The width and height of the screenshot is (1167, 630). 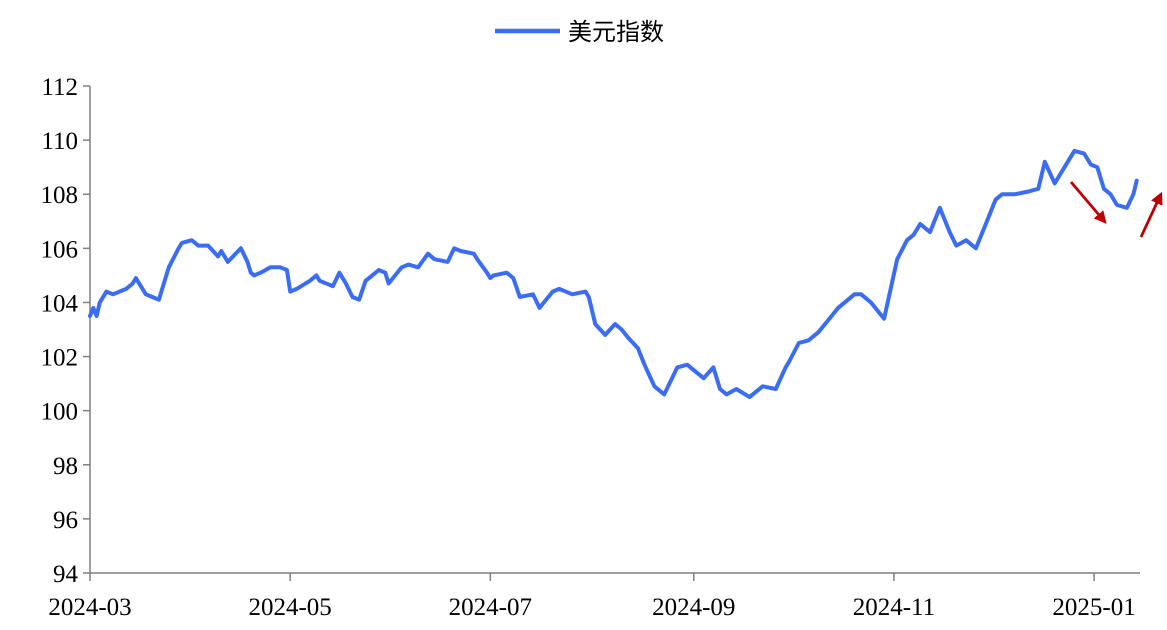 What do you see at coordinates (894, 607) in the screenshot?
I see `x-tick-label: 2024-11` at bounding box center [894, 607].